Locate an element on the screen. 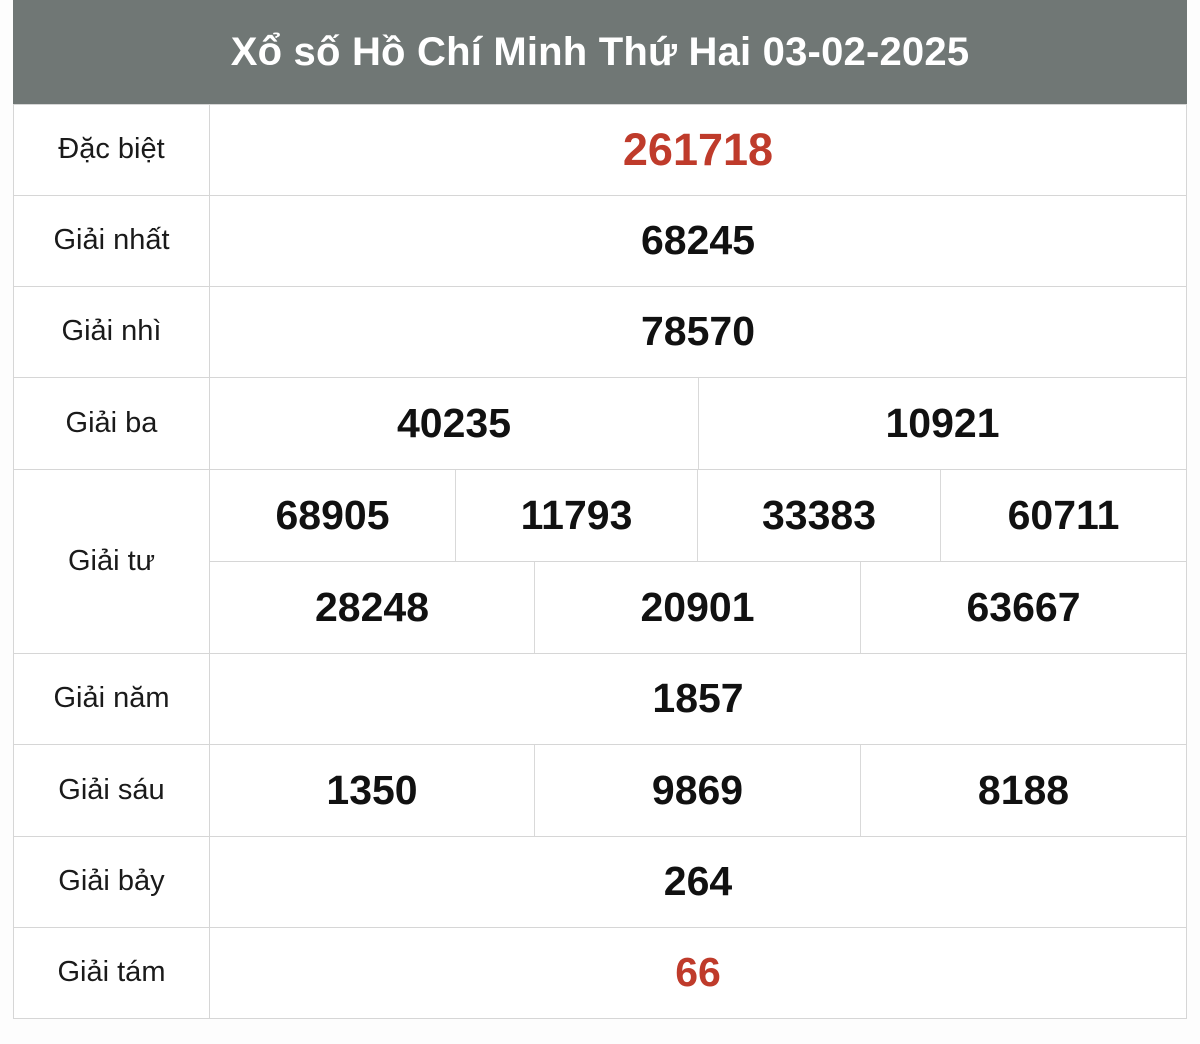  table-row: Giải sáu 1350 9869 8188 is located at coordinates (600, 790).